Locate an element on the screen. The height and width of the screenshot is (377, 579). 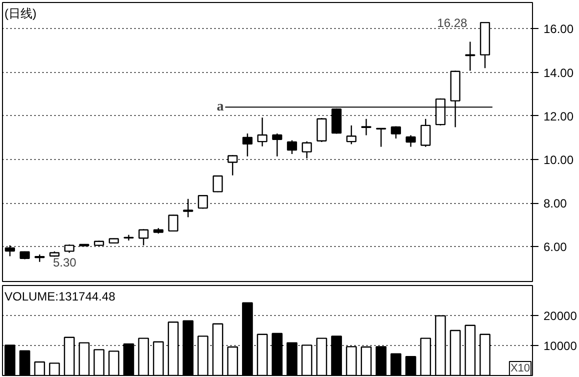
y-tick-label: 14.00 is located at coordinates (559, 73).